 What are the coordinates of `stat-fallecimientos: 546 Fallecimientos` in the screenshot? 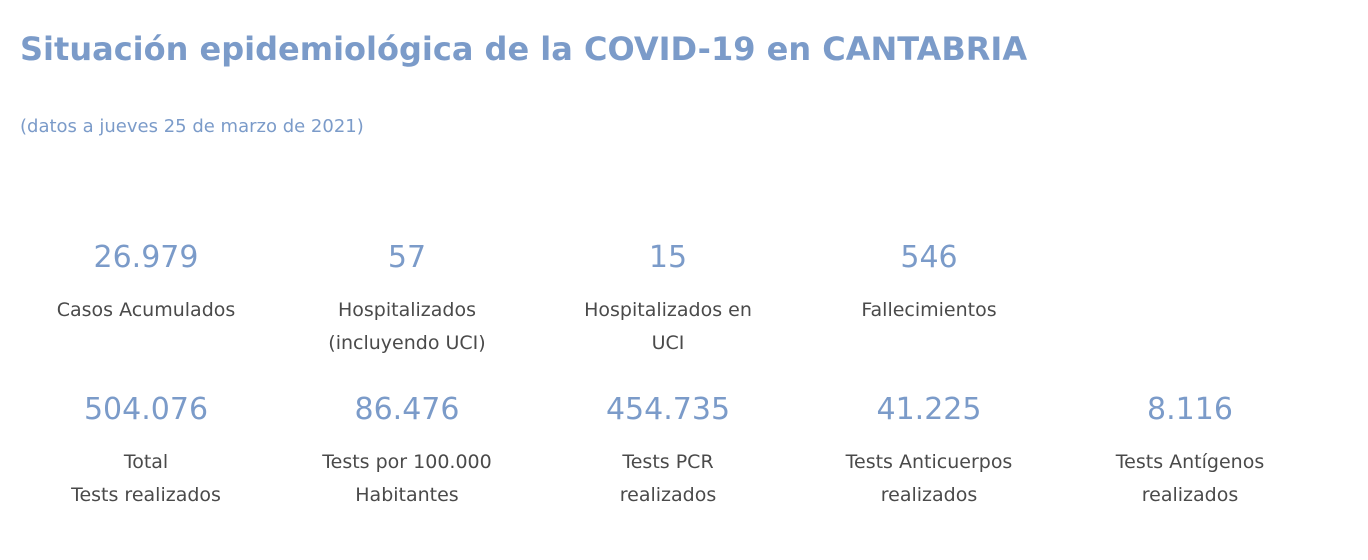 It's located at (929, 283).